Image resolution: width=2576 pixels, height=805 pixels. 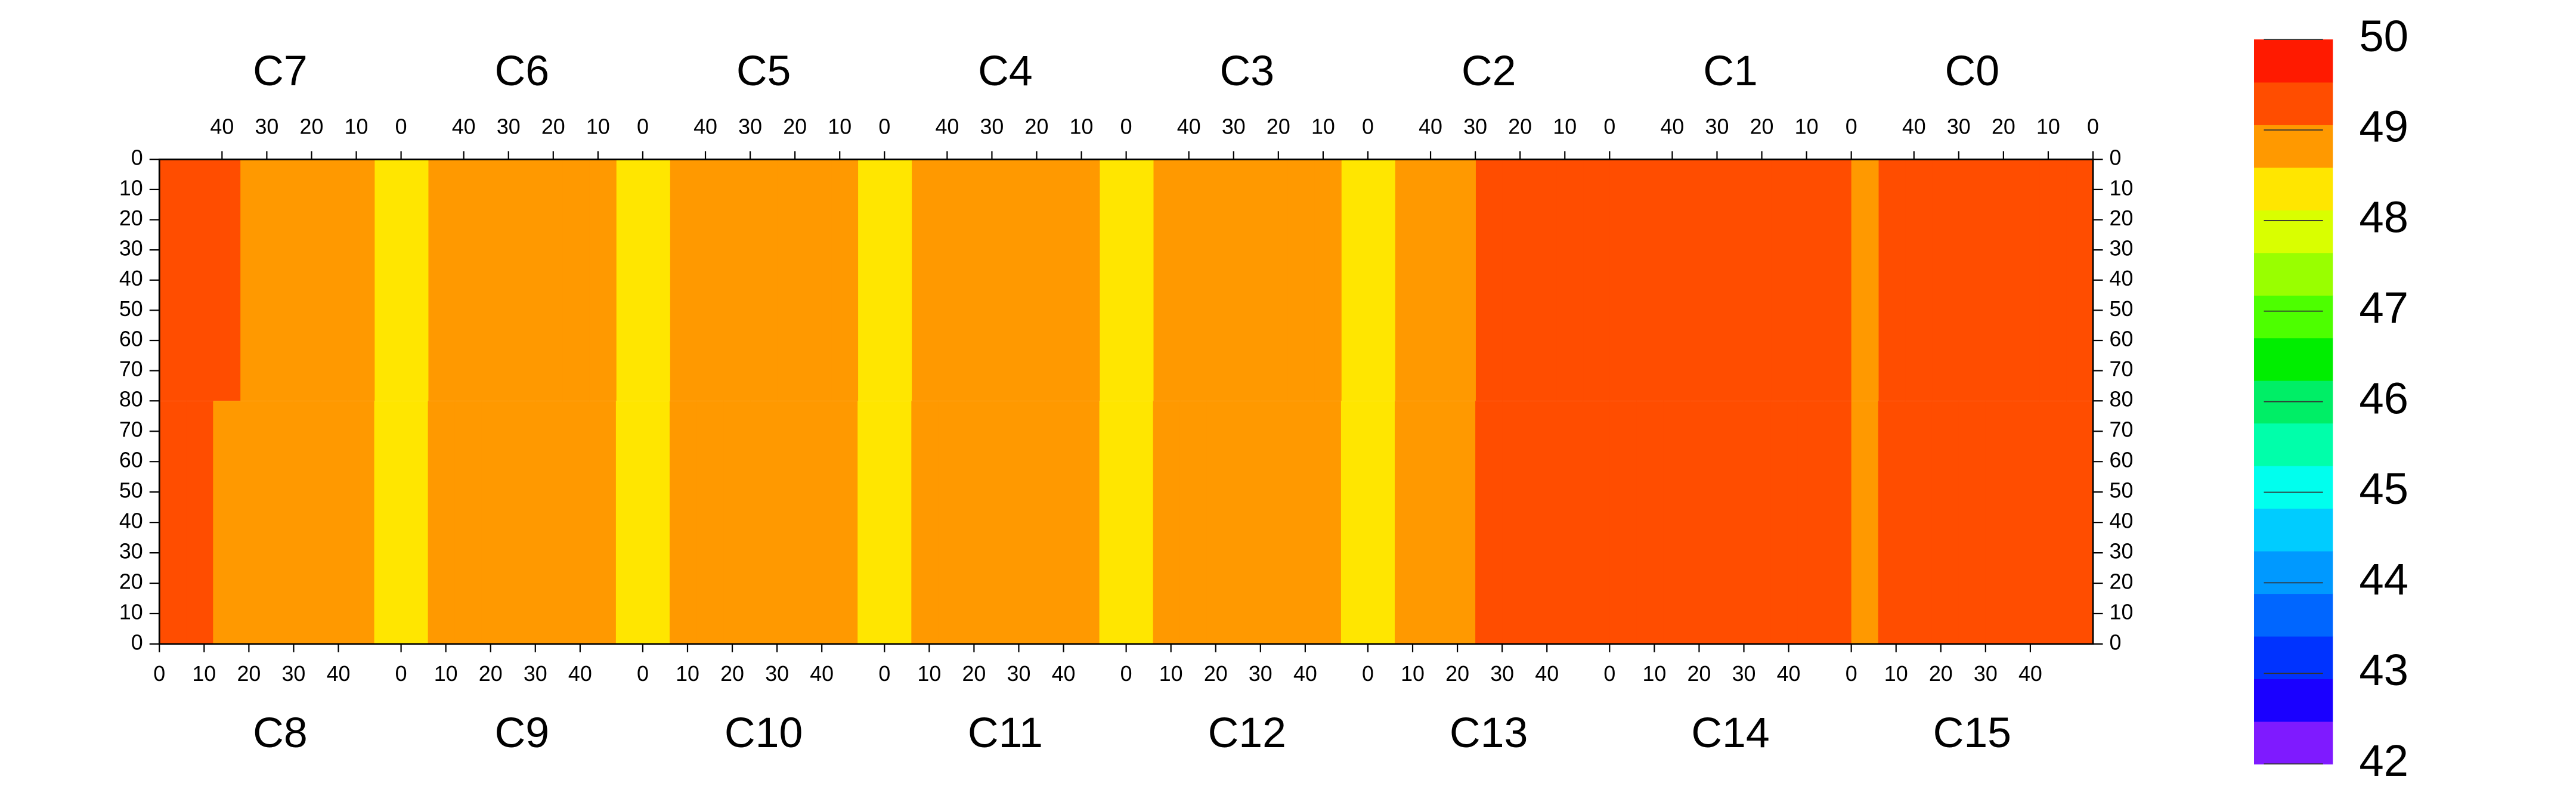 I want to click on colorbar-label: 47, so click(x=2384, y=308).